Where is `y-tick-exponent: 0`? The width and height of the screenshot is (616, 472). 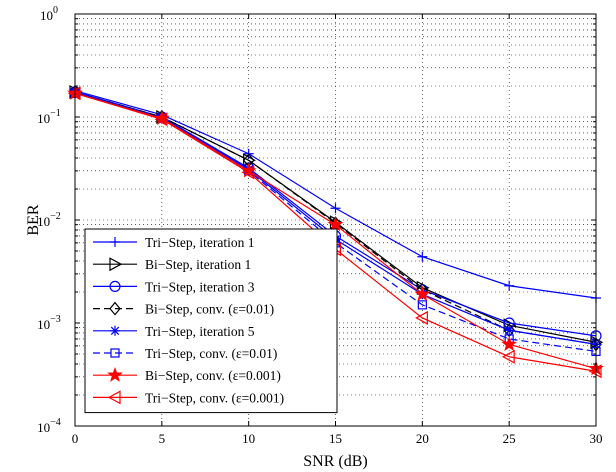
y-tick-exponent: 0 is located at coordinates (55, 10).